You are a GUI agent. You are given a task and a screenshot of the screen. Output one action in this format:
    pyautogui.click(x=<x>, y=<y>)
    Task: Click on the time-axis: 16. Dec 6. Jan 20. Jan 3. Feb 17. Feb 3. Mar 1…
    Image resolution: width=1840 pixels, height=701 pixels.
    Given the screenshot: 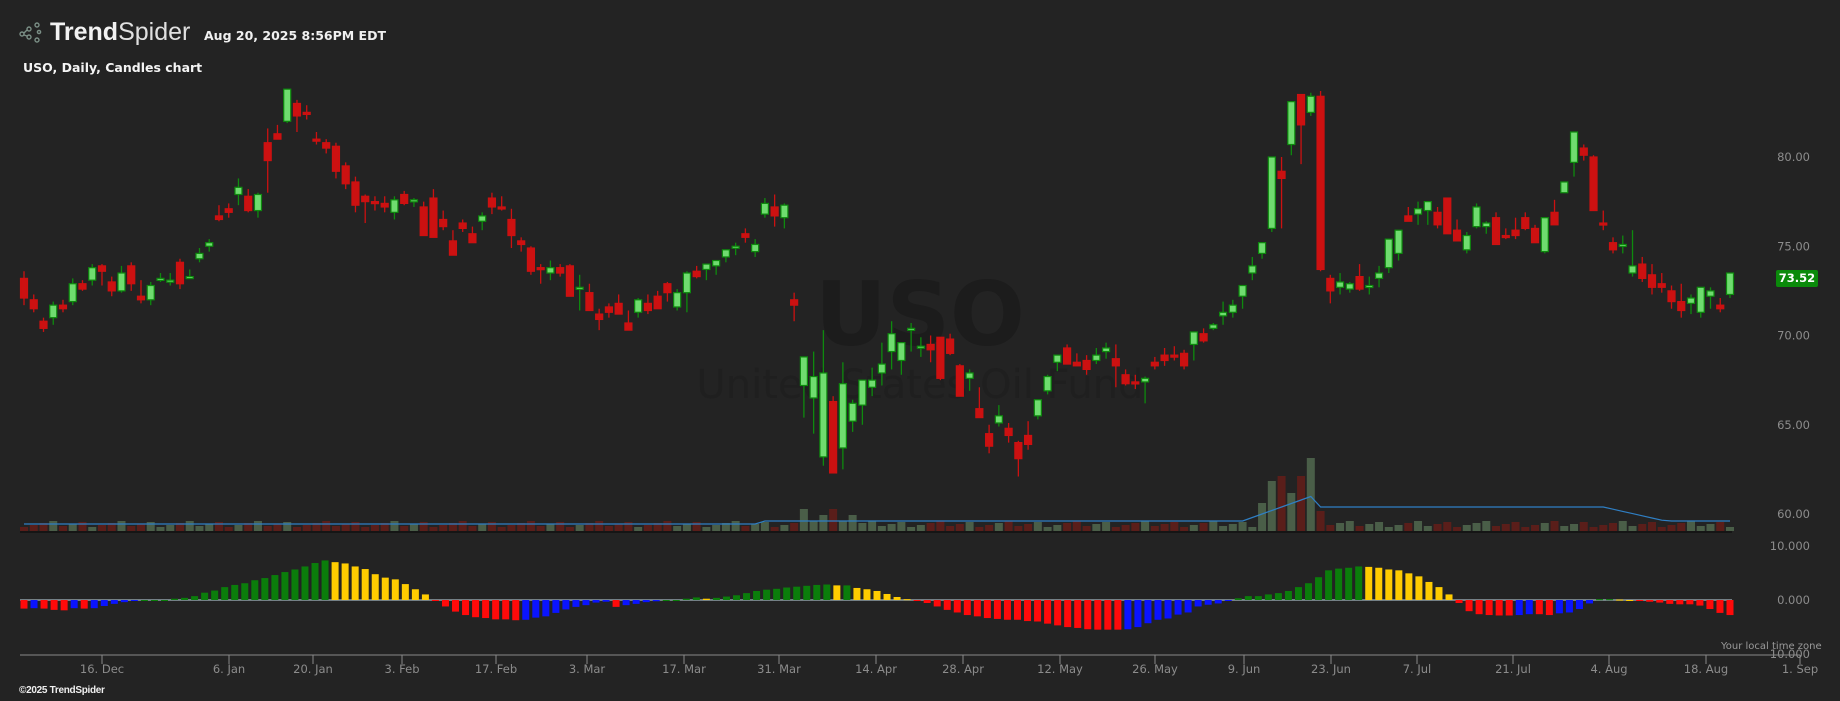 What is the action you would take?
    pyautogui.click(x=919, y=665)
    